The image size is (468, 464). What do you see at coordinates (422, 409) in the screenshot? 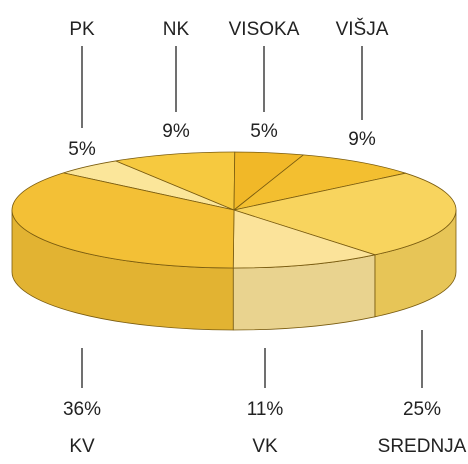
I see `value-label: 25%` at bounding box center [422, 409].